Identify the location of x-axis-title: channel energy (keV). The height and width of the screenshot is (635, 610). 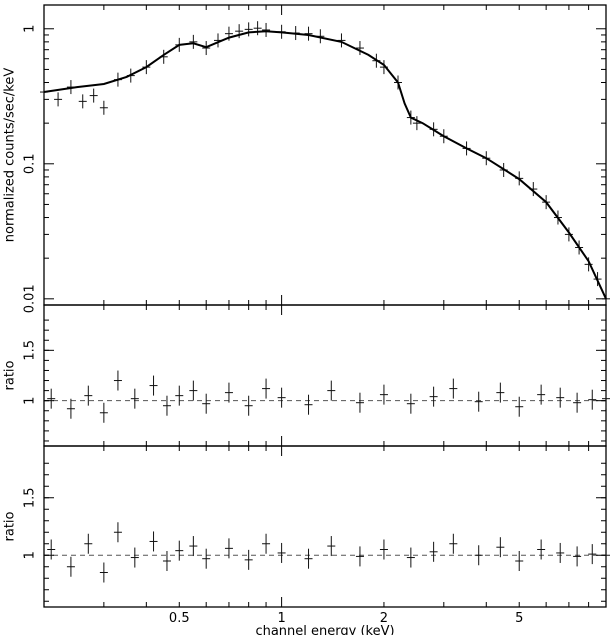
(324, 629).